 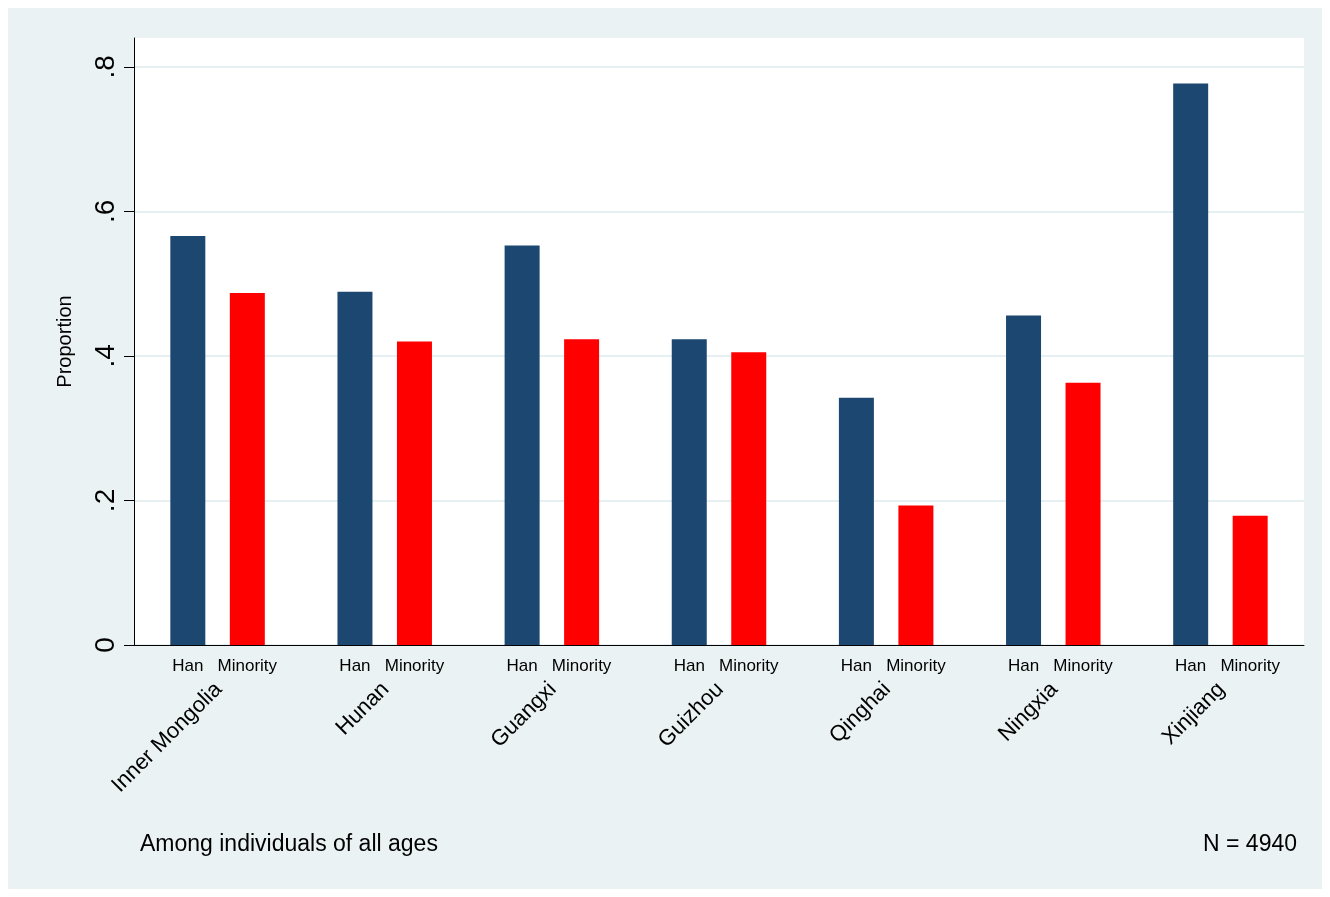 I want to click on y-tick-label: .4, so click(x=104, y=356).